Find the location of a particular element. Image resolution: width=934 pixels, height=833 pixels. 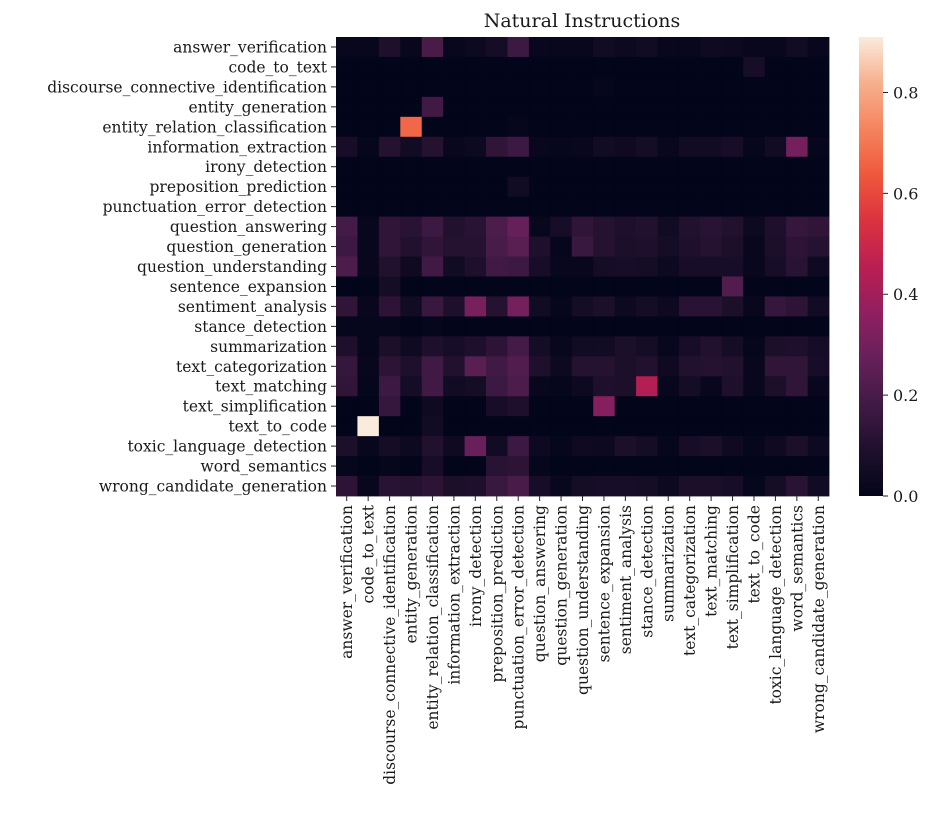

column-label: entity_generation is located at coordinates (412, 574).